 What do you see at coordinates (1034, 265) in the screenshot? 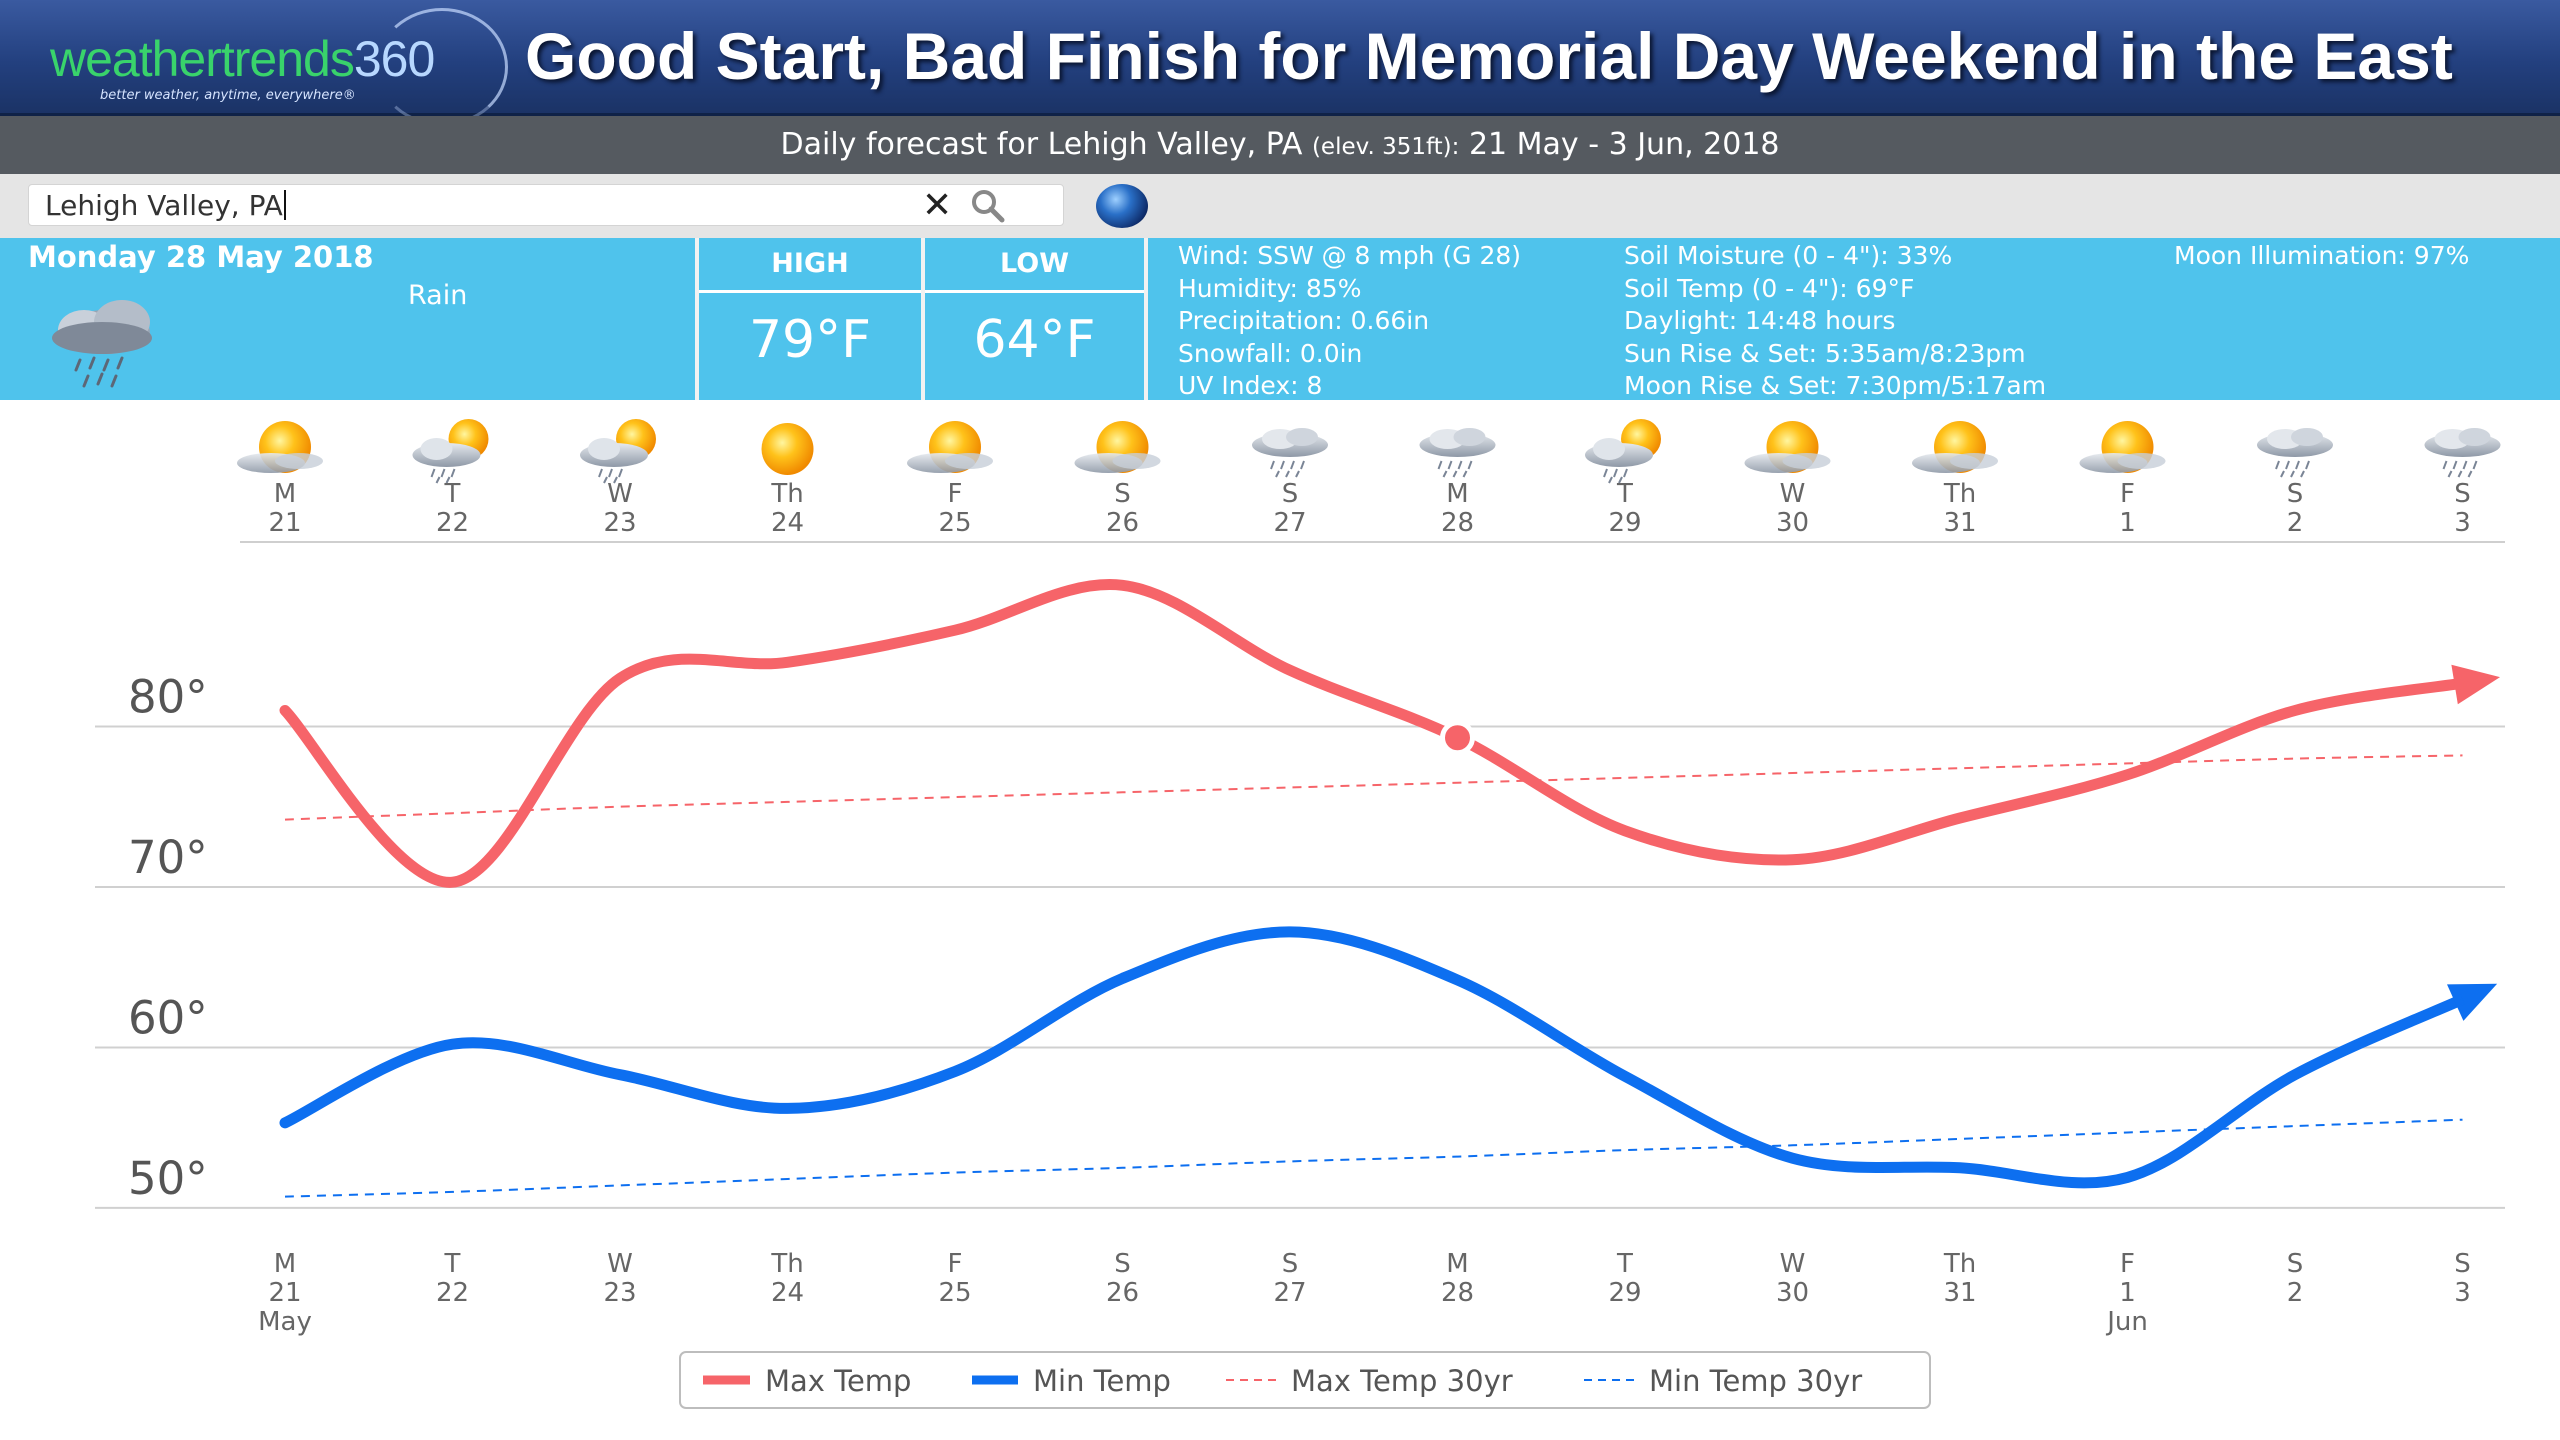
I see `low-label: LOW` at bounding box center [1034, 265].